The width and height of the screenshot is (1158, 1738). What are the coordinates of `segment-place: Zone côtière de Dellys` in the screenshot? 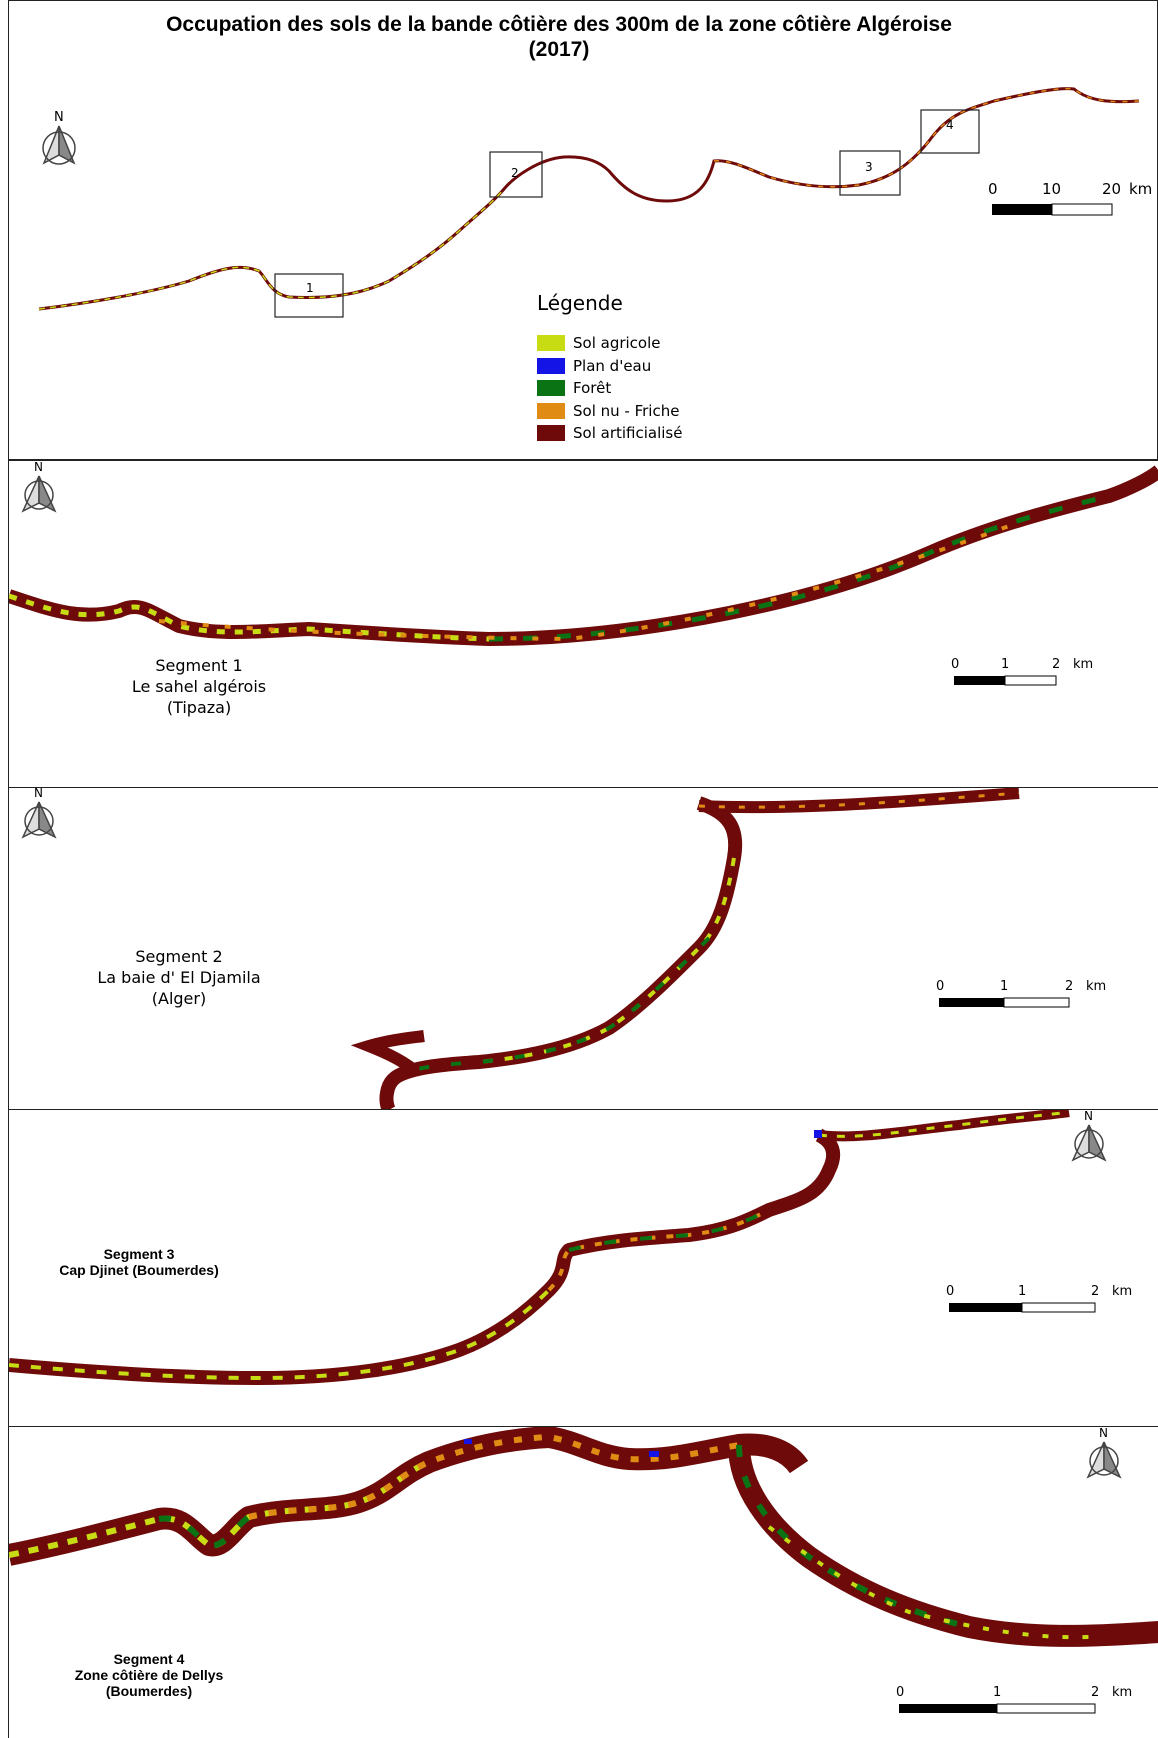 It's located at (149, 1675).